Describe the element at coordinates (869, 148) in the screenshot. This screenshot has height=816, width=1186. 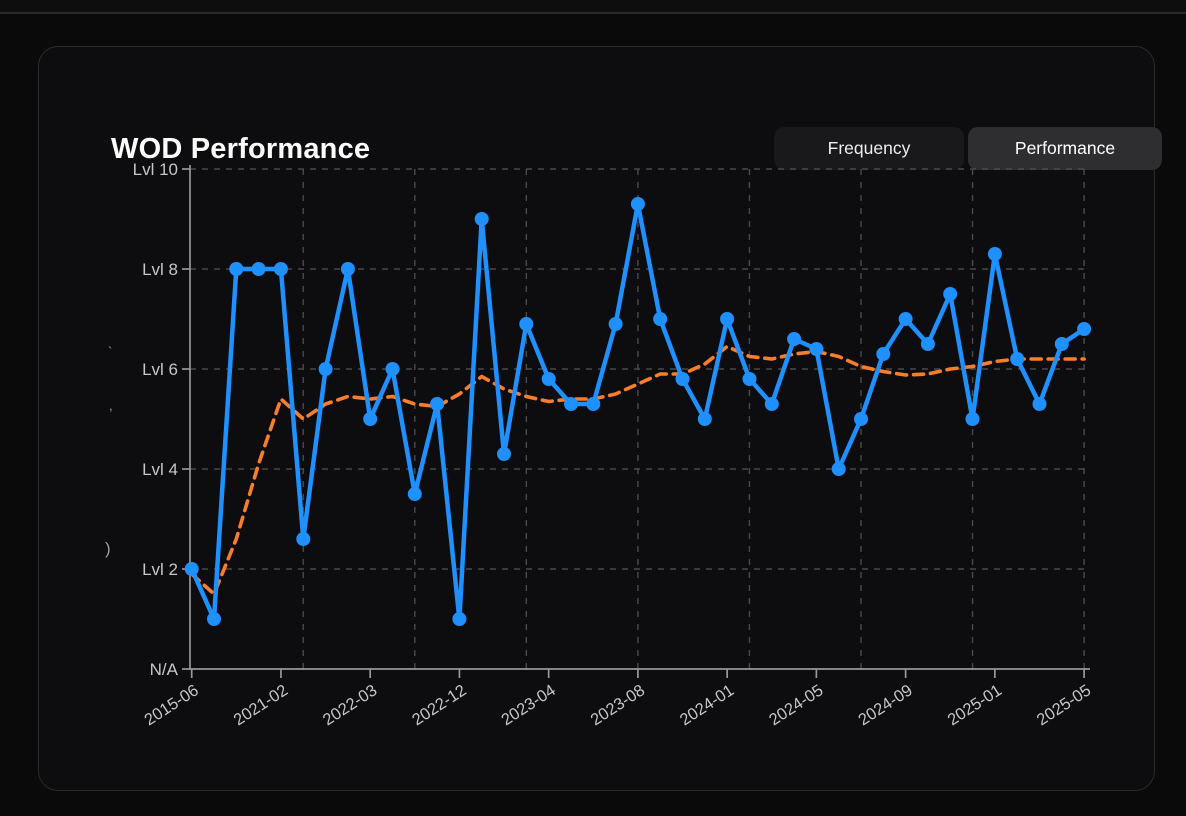
I see `frequency-tab: Frequency` at that location.